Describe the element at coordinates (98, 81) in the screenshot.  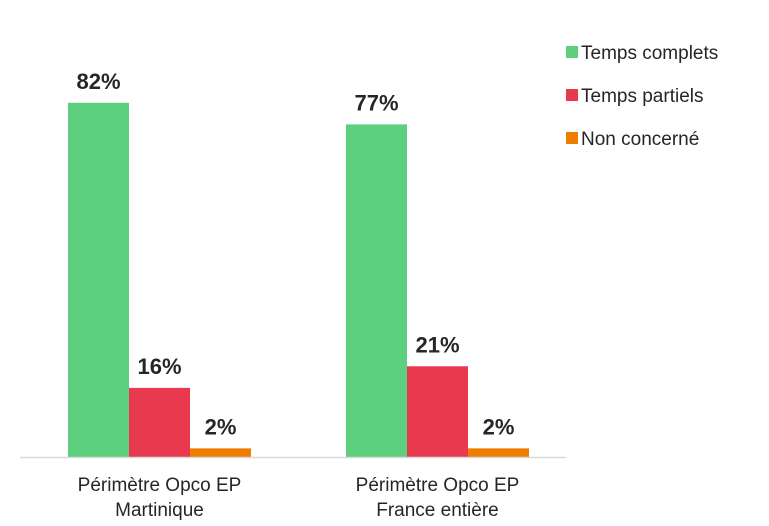
I see `data-label: 82%` at that location.